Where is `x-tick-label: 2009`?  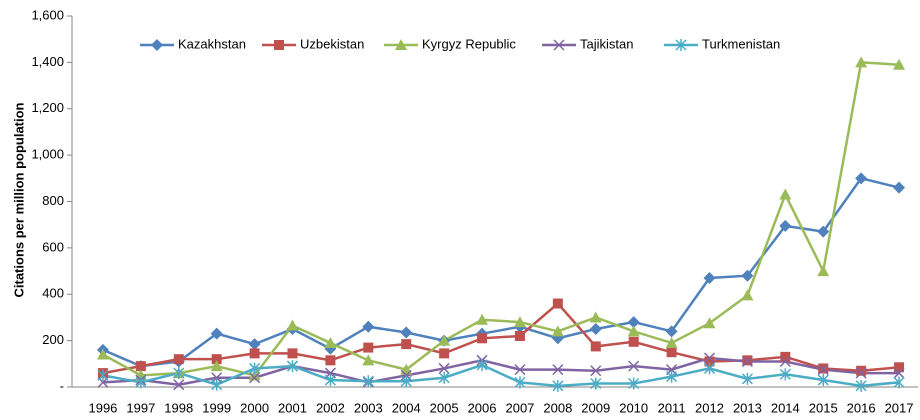
x-tick-label: 2009 is located at coordinates (595, 407).